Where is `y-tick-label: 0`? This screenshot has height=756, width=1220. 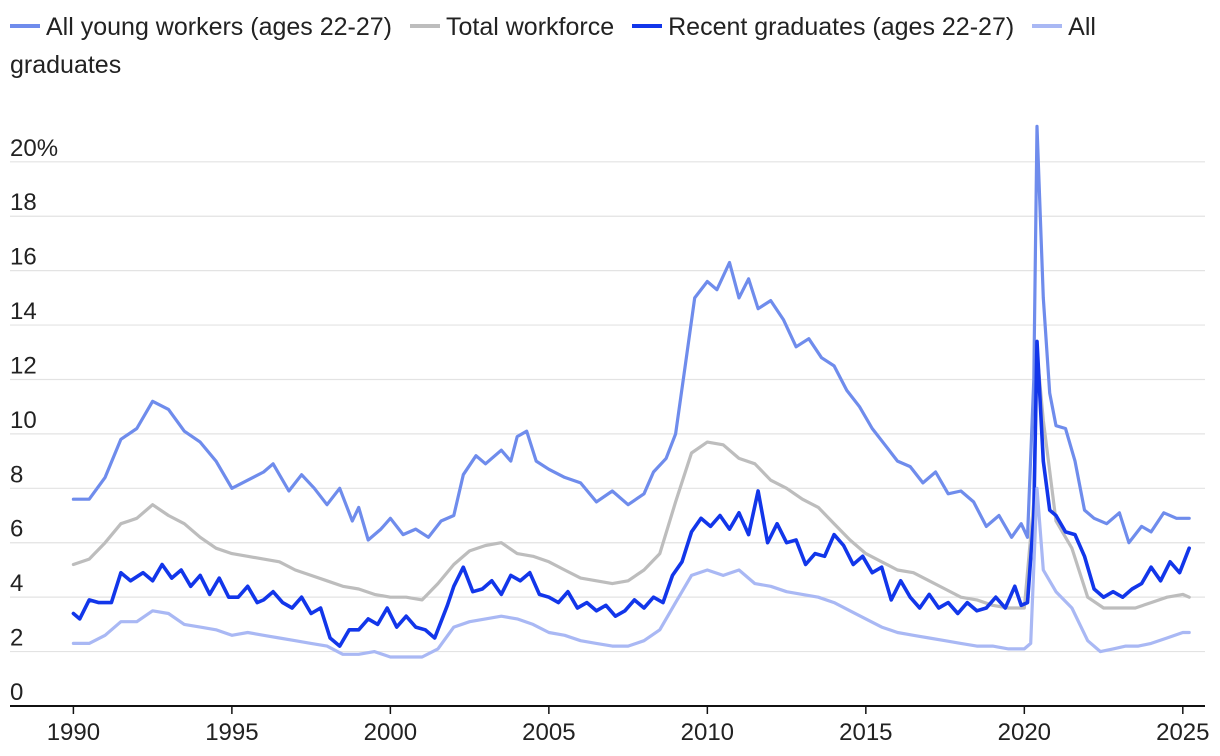 y-tick-label: 0 is located at coordinates (16, 692).